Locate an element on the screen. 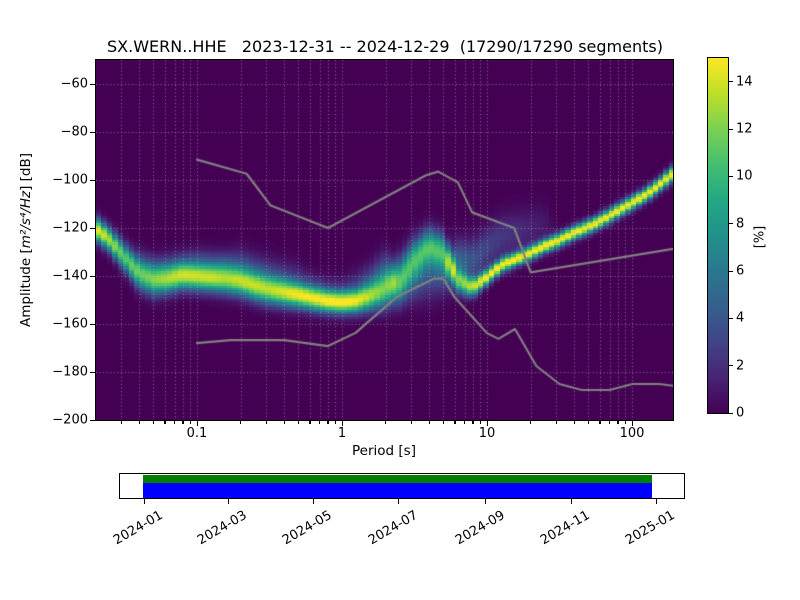 The width and height of the screenshot is (800, 600). y-tick-label: −200 is located at coordinates (70, 420).